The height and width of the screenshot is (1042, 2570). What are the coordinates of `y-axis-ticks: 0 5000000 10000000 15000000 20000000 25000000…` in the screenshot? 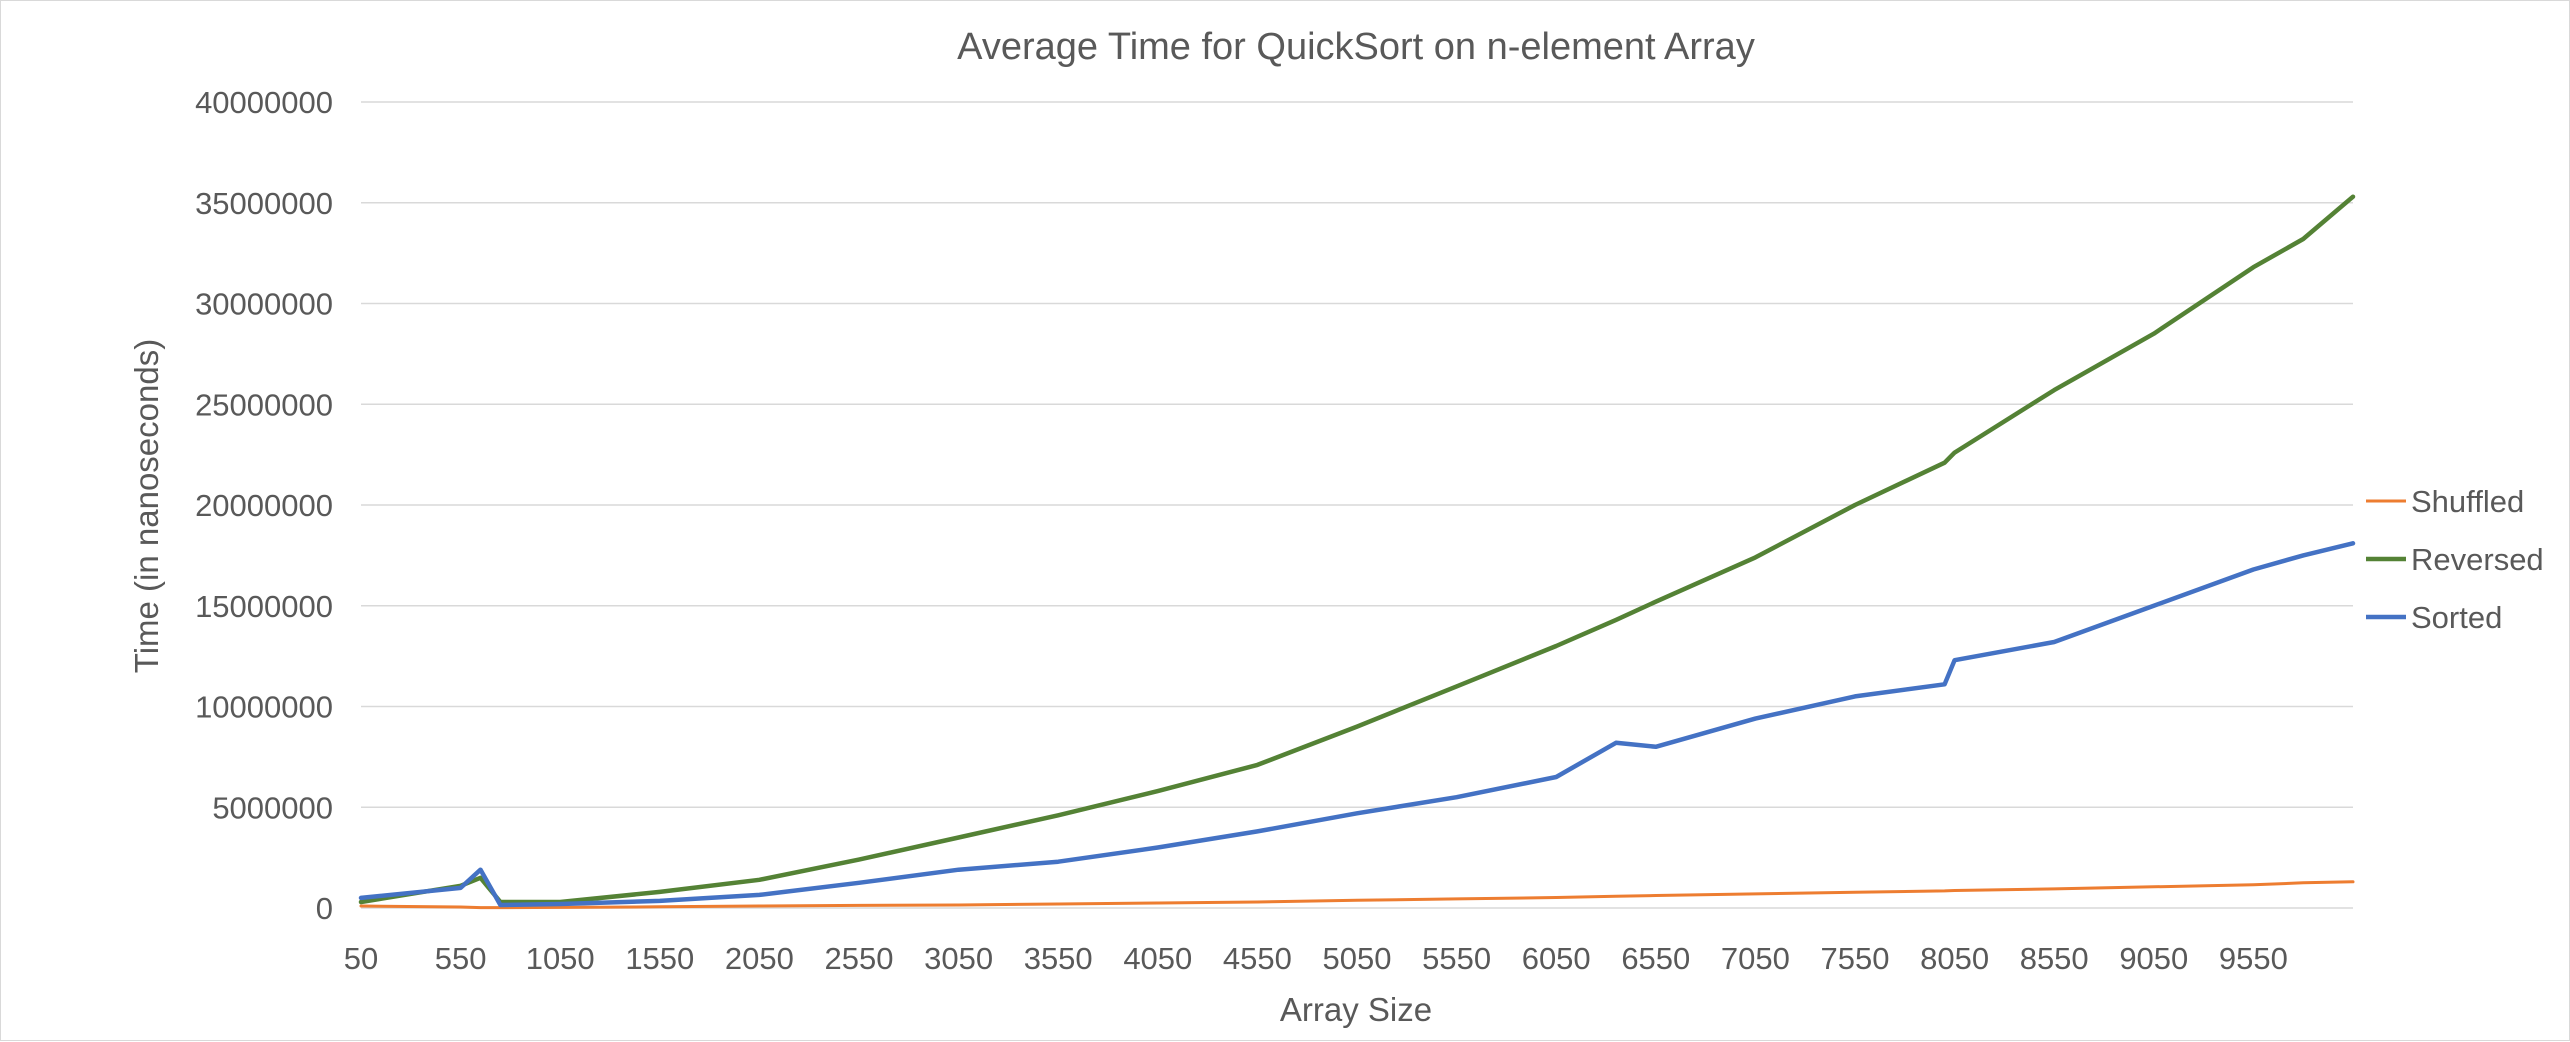 It's located at (264, 505).